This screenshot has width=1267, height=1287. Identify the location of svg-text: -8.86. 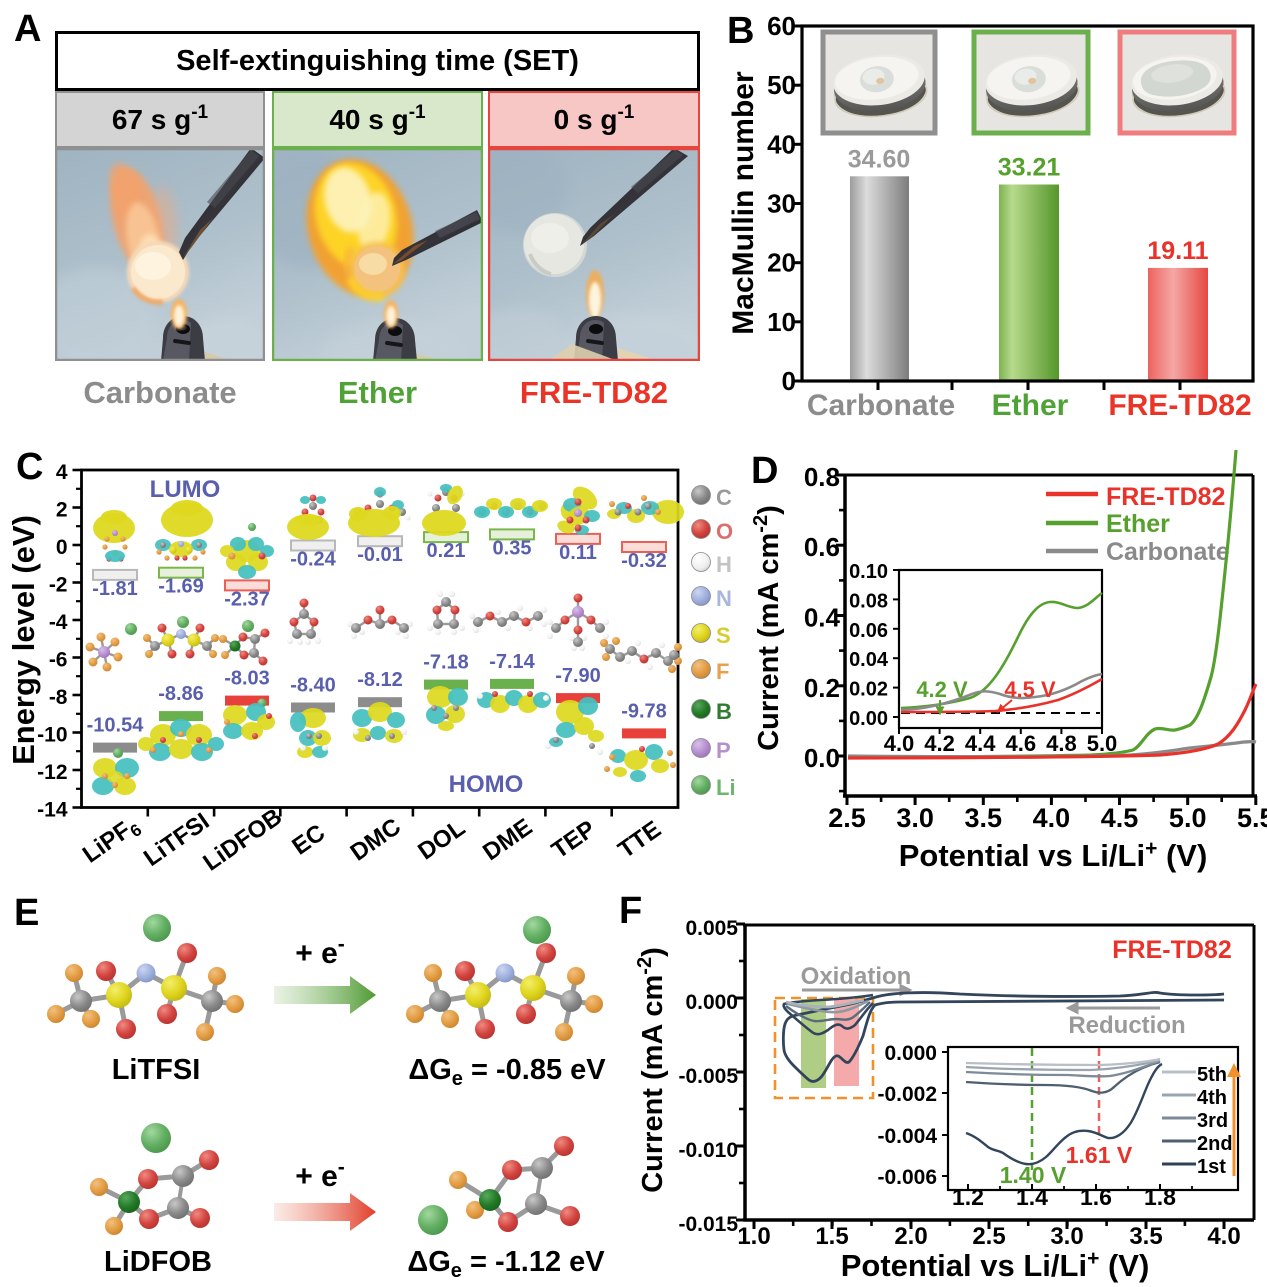
(181, 694).